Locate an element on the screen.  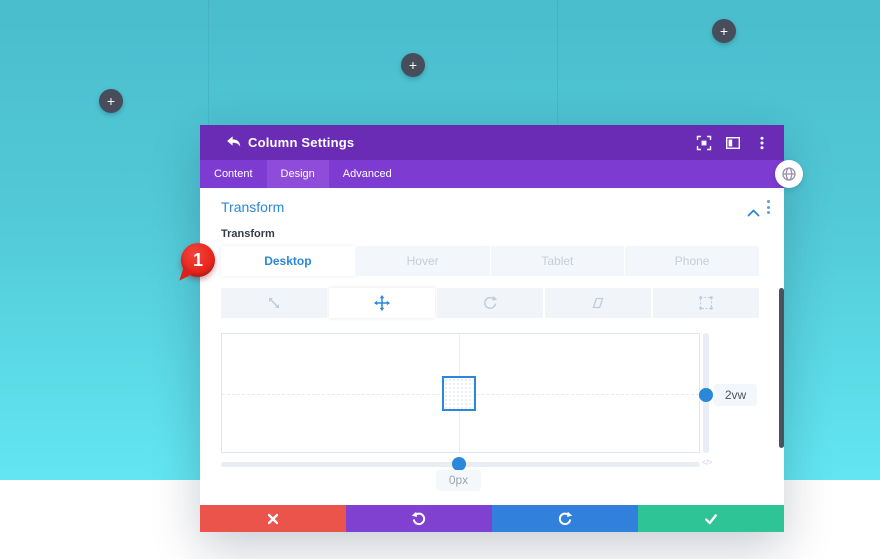
device-tab-tablet: Tablet is located at coordinates (557, 261).